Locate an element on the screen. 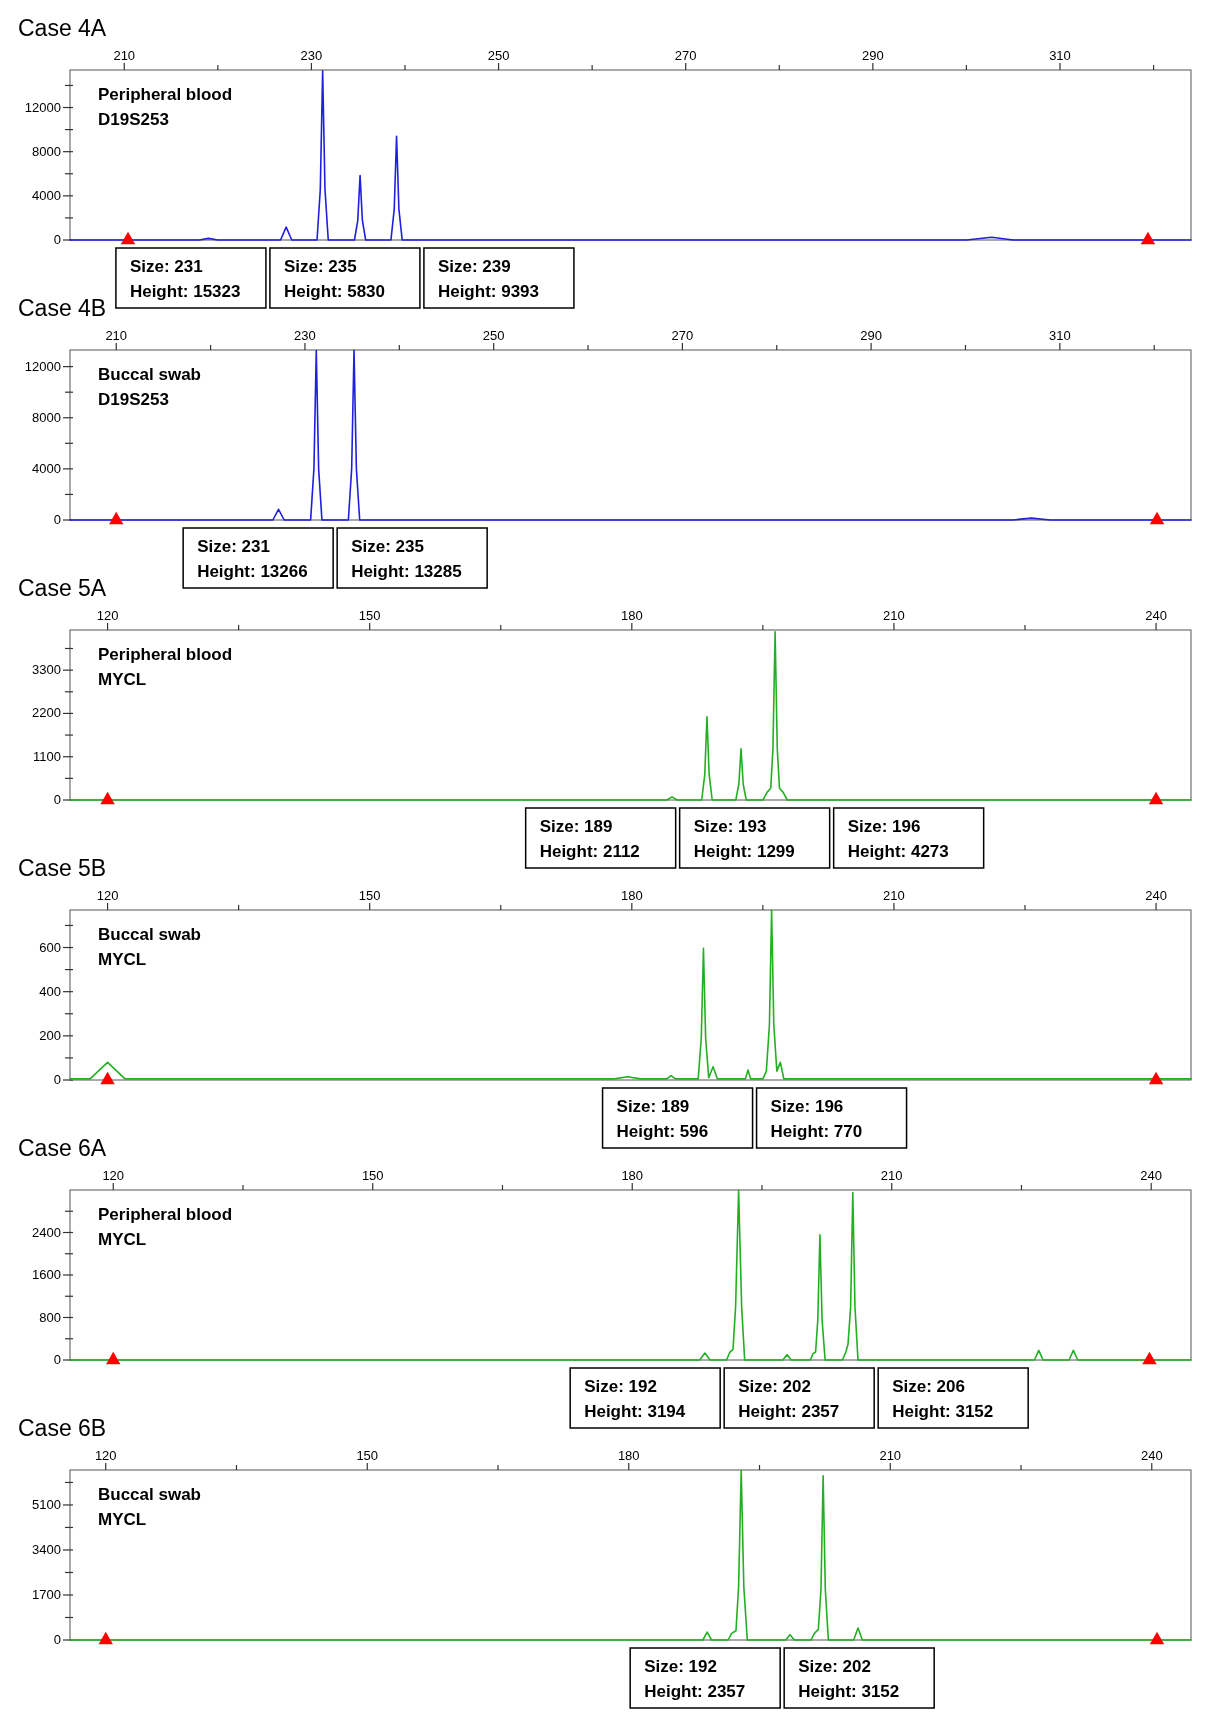  chart-title: Case 6B is located at coordinates (62, 1428).